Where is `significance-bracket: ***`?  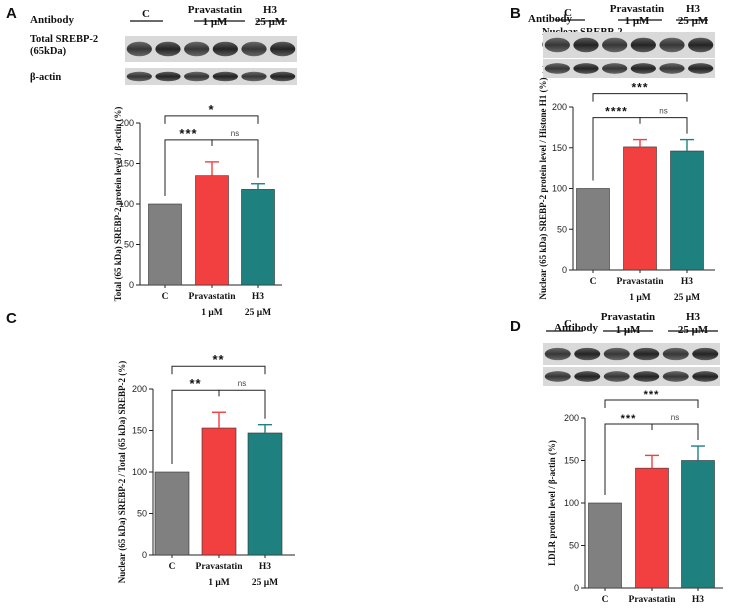 significance-bracket: *** is located at coordinates (651, 399).